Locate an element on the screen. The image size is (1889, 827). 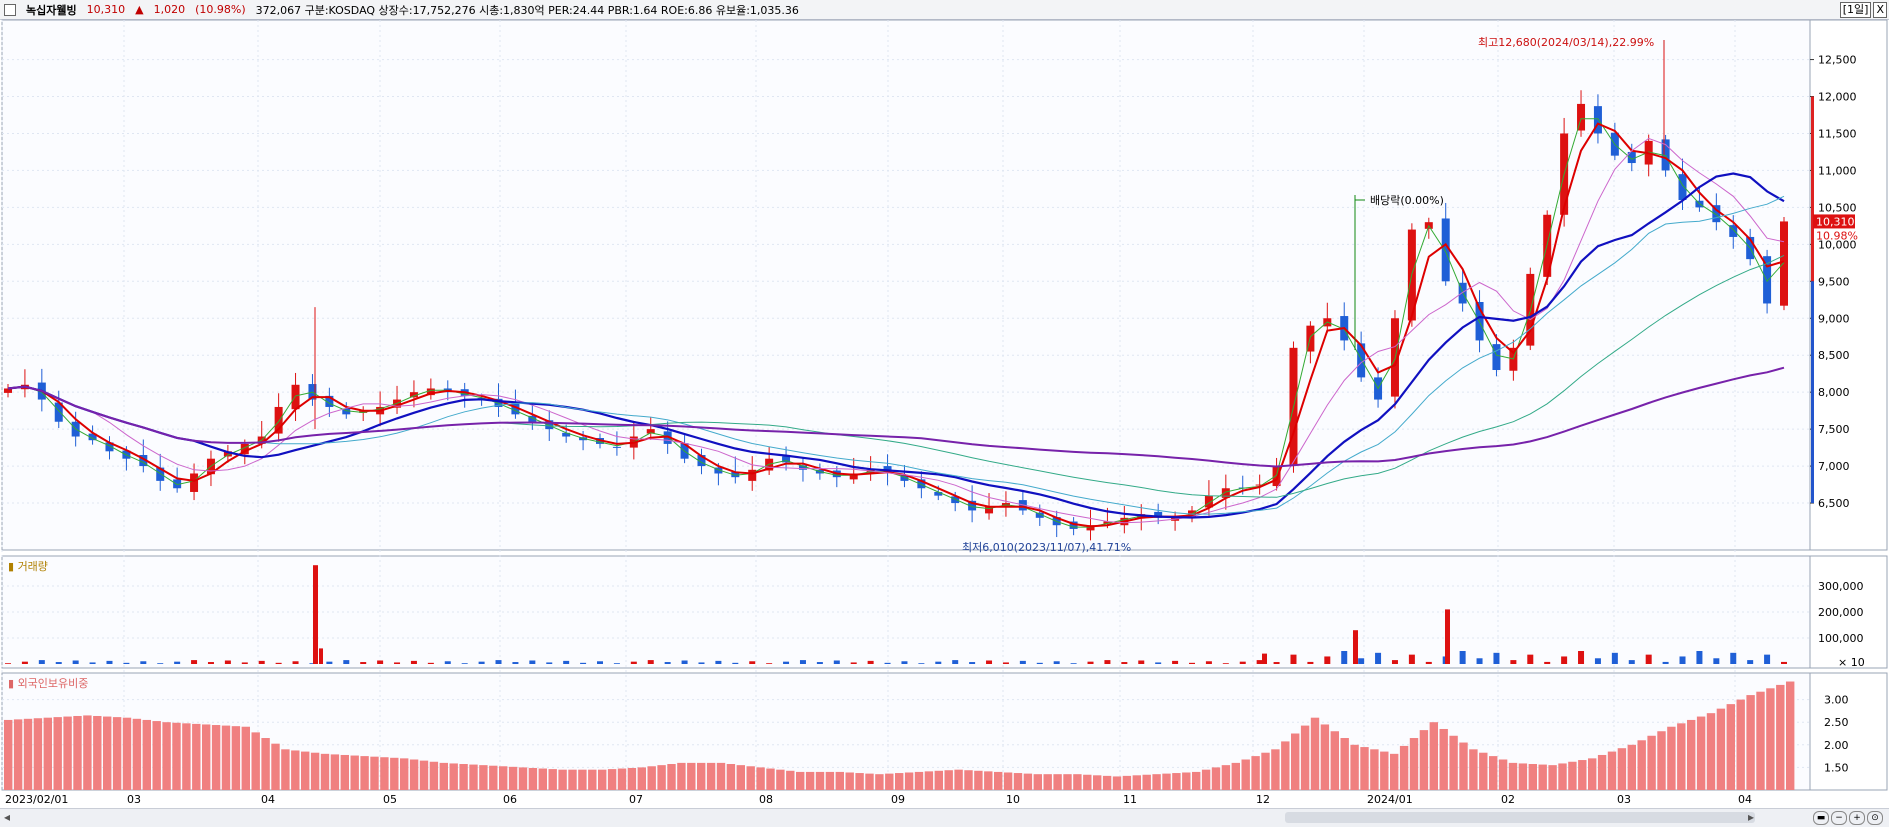
change-amount: 1,020 is located at coordinates (169, 9).